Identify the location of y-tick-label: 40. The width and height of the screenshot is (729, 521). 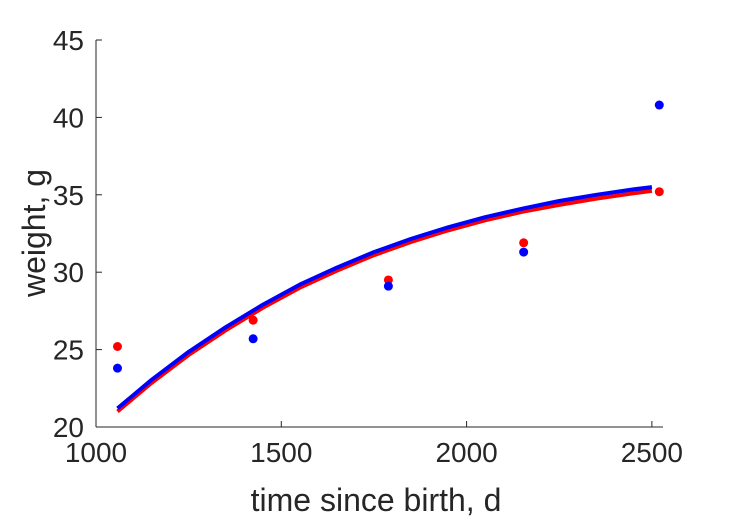
(68, 117).